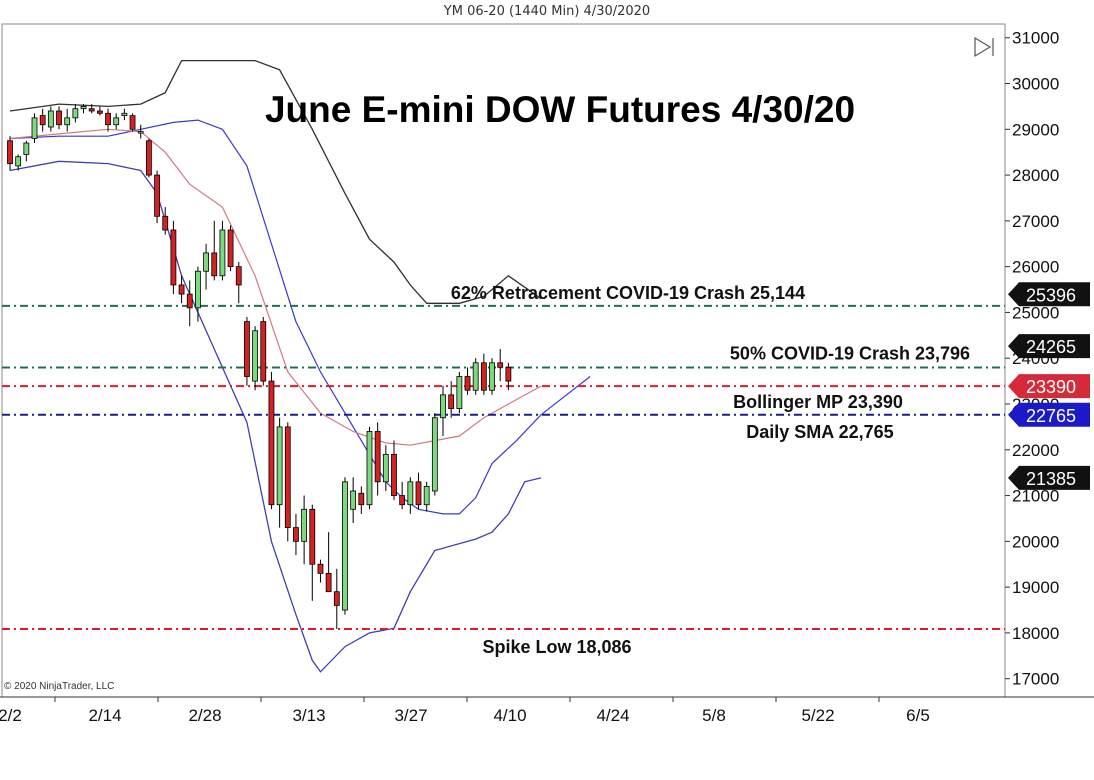 This screenshot has width=1094, height=780. What do you see at coordinates (410, 715) in the screenshot?
I see `x-tick-label: 3/27` at bounding box center [410, 715].